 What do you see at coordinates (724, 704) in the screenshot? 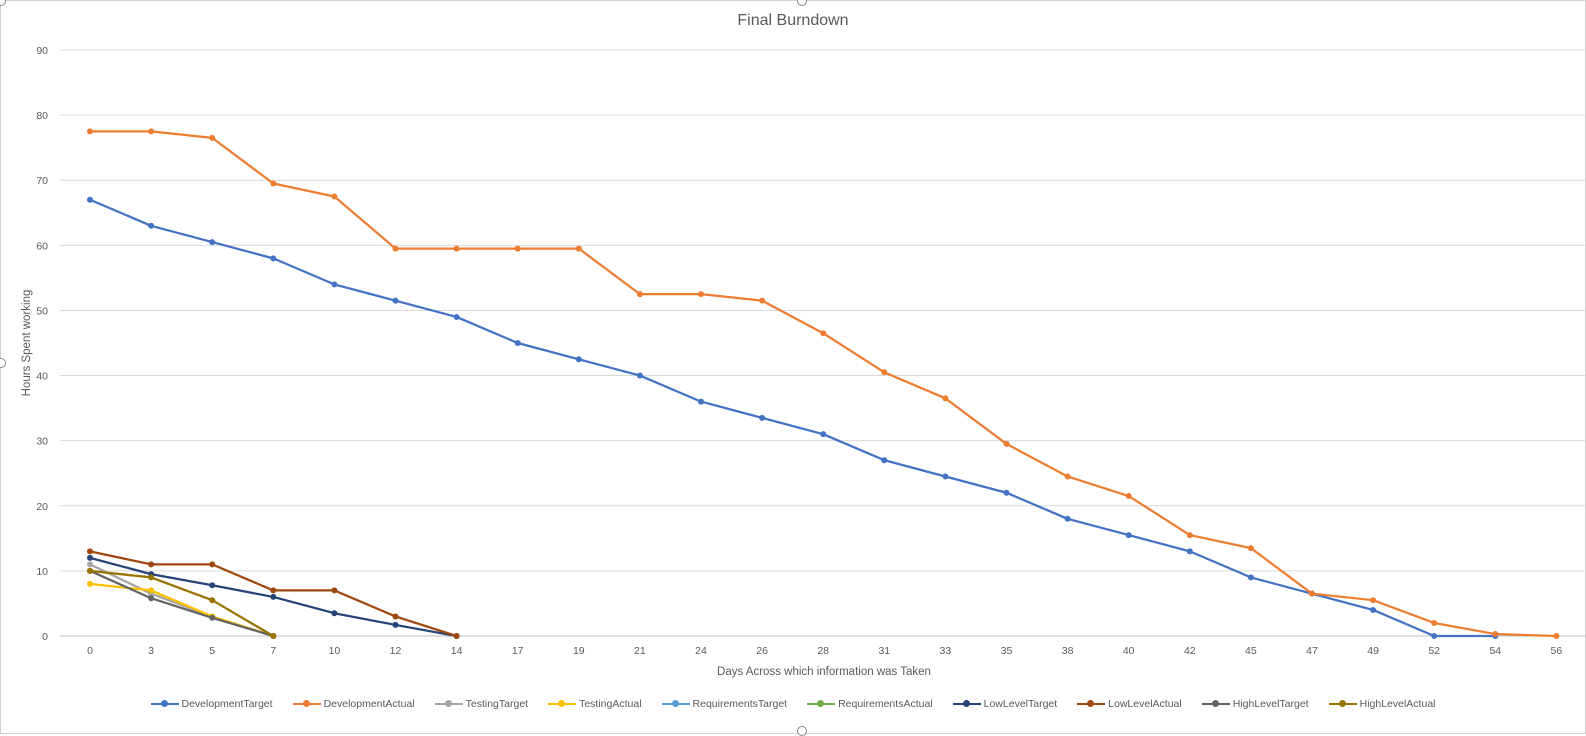
I see `legend-item: RequirementsTarget` at bounding box center [724, 704].